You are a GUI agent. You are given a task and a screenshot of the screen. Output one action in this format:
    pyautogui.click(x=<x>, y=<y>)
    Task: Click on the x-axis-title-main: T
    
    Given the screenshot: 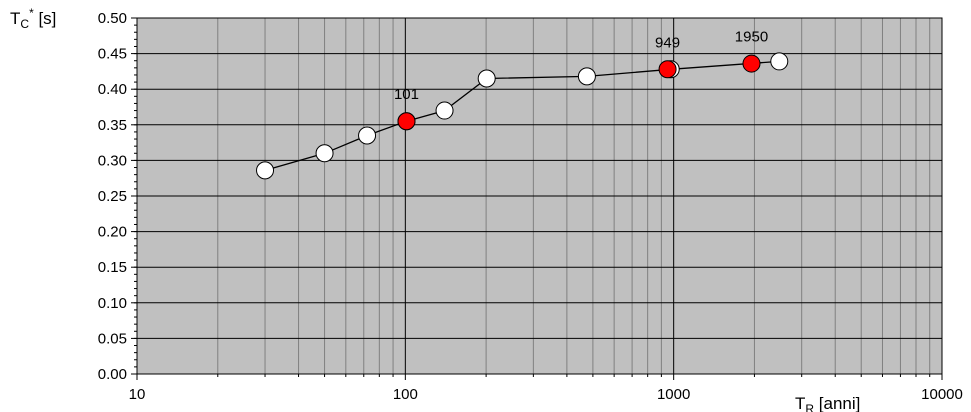 What is the action you would take?
    pyautogui.click(x=800, y=403)
    